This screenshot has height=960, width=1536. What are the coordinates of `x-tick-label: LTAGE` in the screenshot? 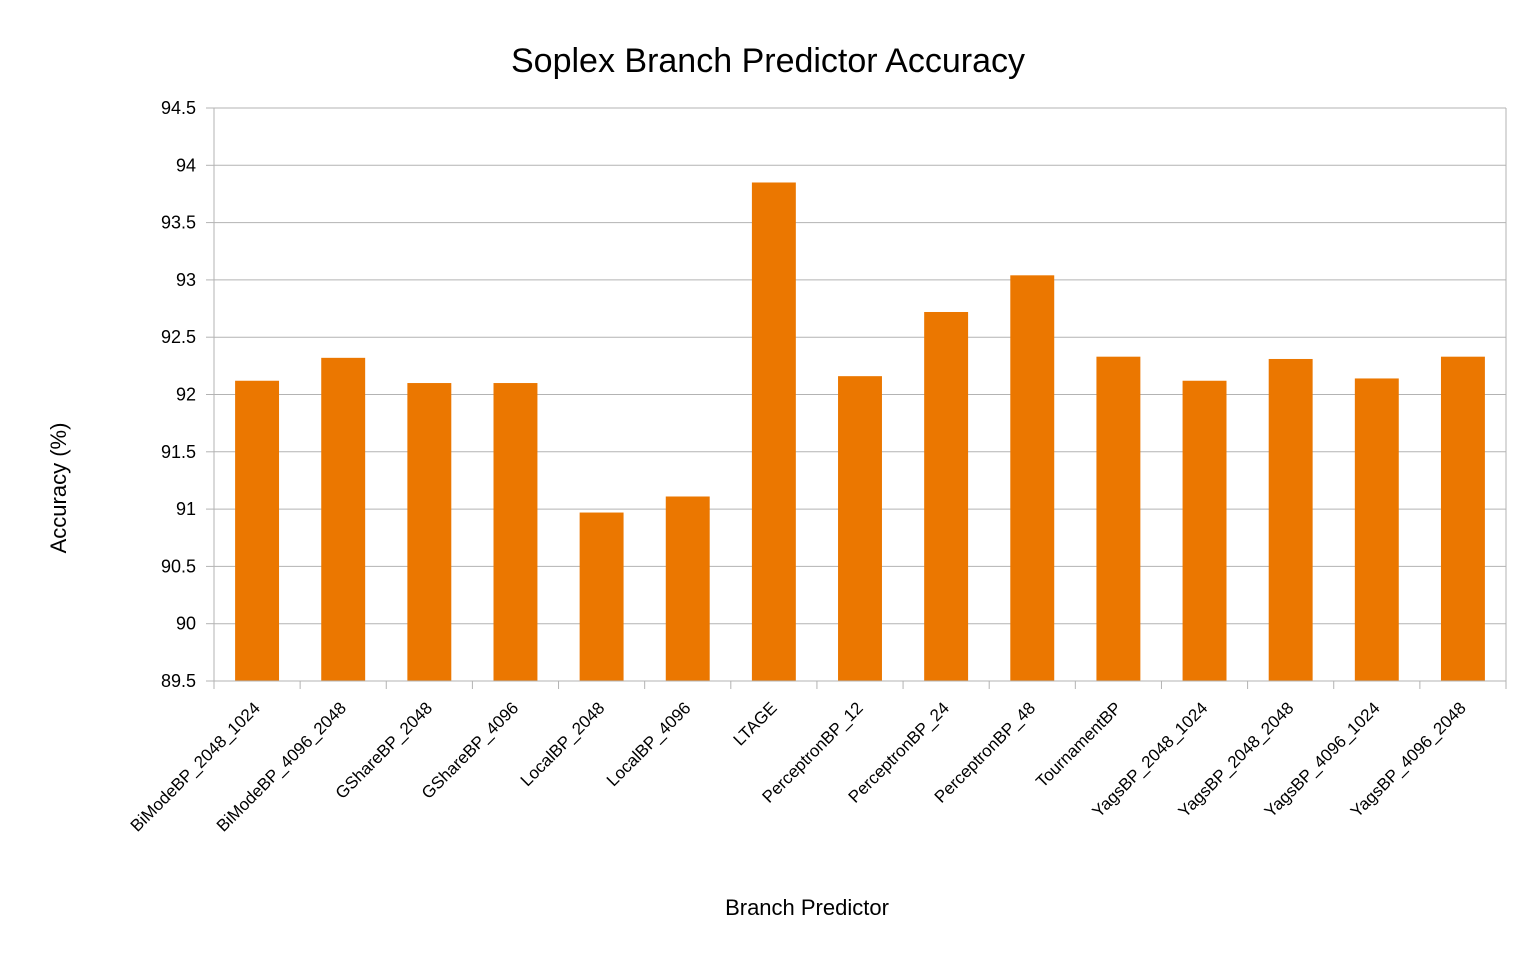 It's located at (755, 723).